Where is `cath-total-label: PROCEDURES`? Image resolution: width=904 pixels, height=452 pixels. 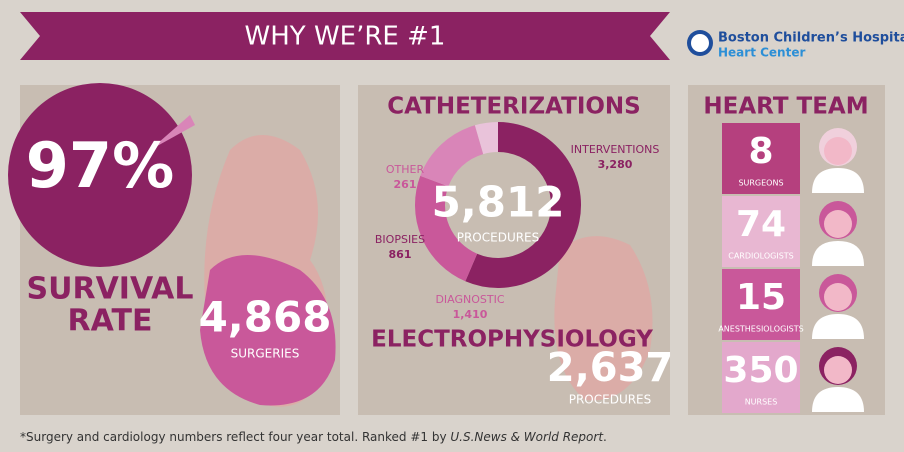 cath-total-label: PROCEDURES is located at coordinates (498, 238).